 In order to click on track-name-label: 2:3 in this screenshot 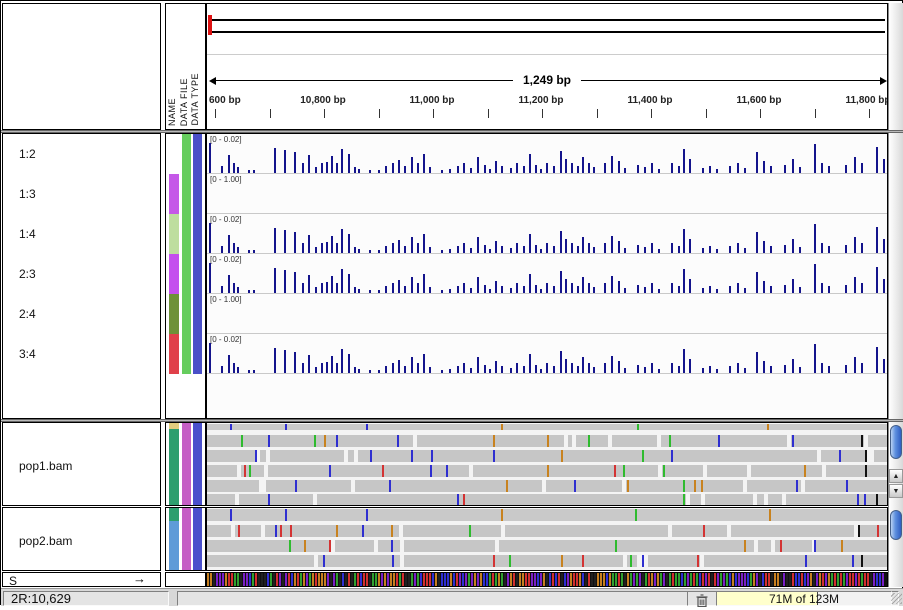, I will do `click(27, 274)`.